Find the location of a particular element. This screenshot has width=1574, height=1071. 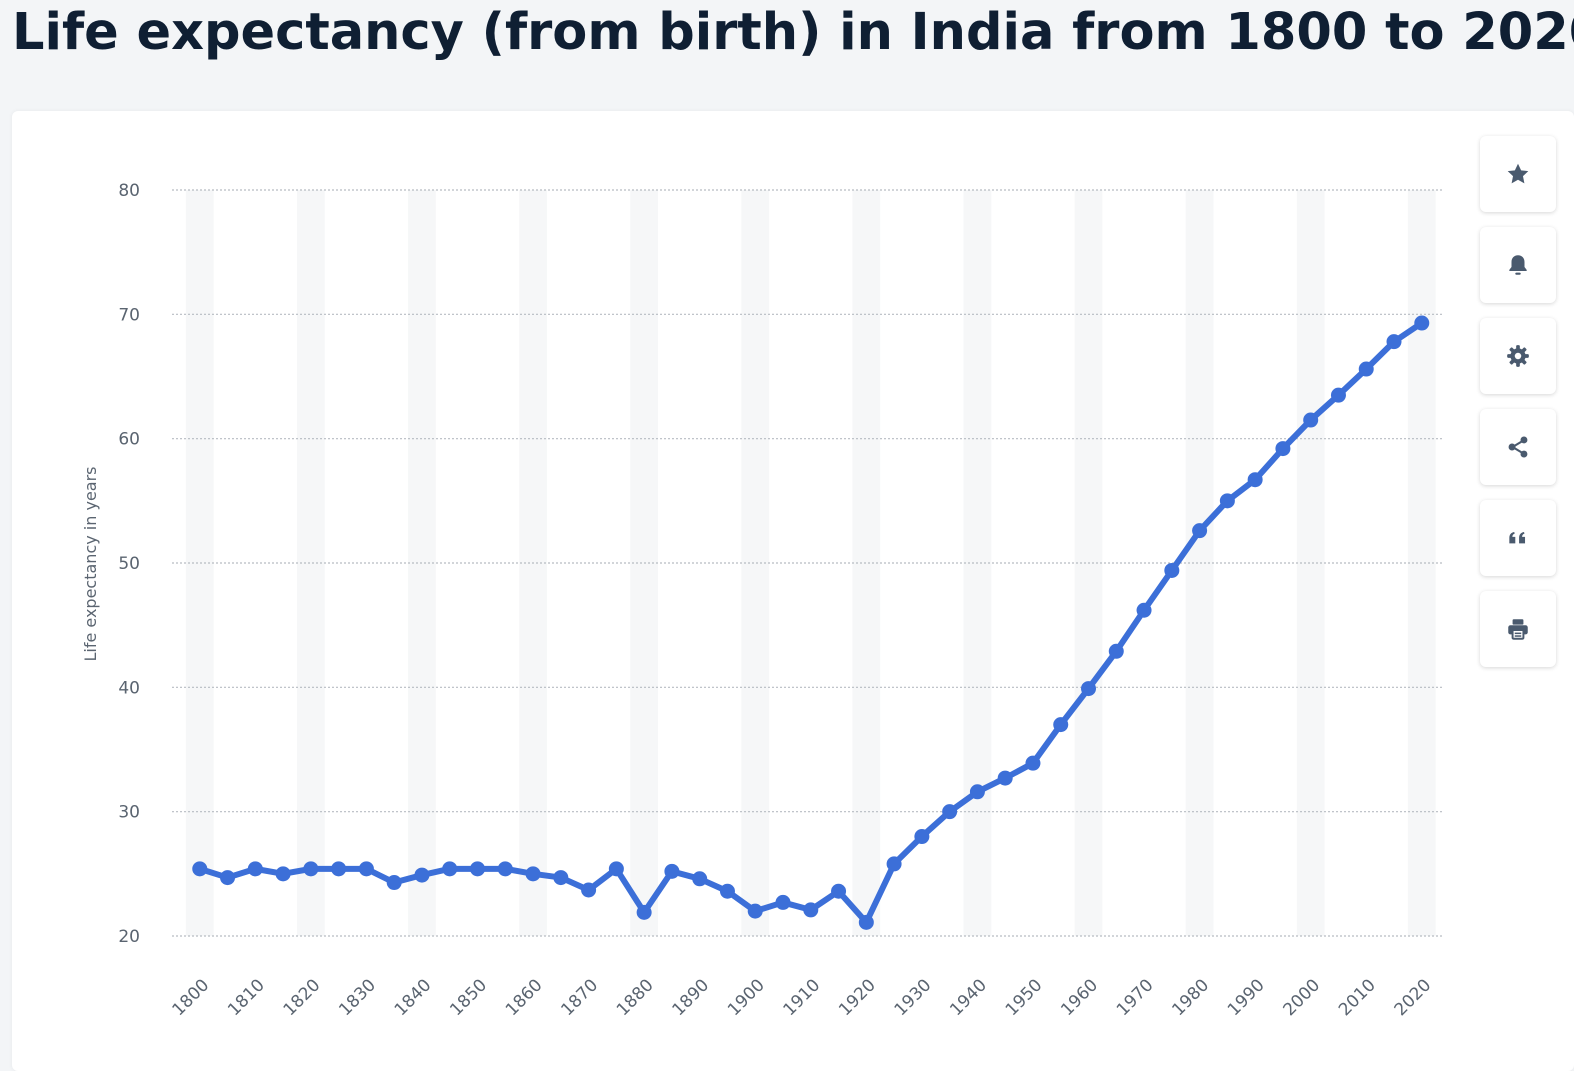

y-tick-label: 30 is located at coordinates (129, 813).